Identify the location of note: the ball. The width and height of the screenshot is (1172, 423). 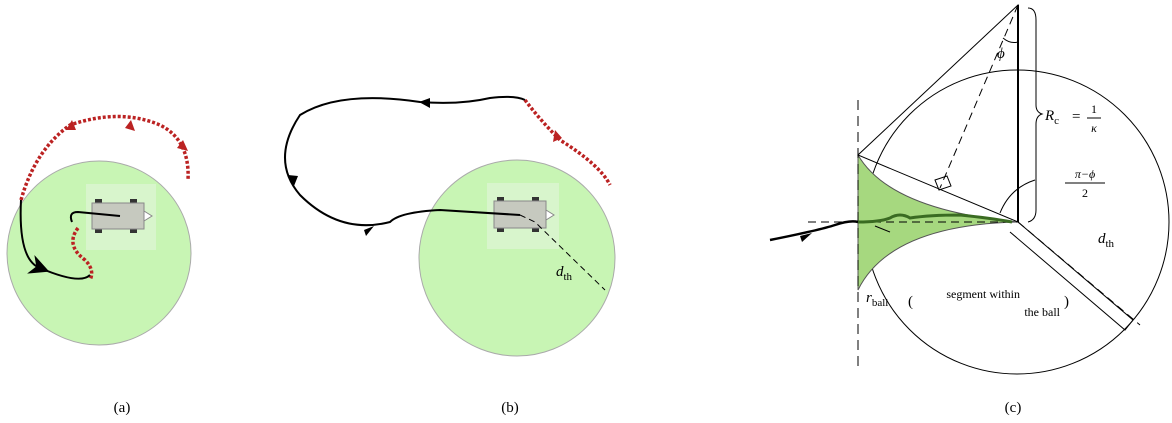
(1042, 312).